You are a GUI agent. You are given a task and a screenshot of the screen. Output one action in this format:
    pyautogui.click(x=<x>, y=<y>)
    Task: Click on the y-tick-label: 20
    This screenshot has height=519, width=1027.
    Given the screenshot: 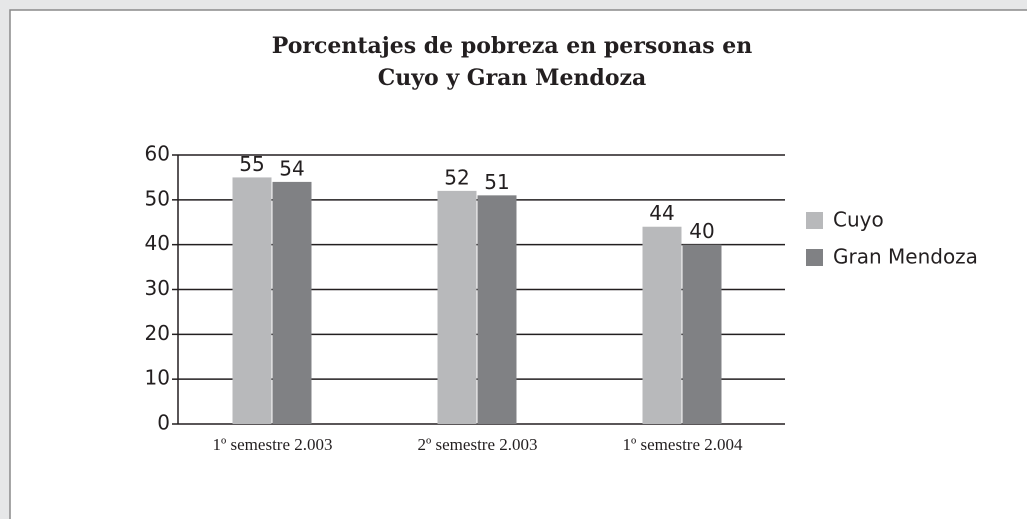 What is the action you would take?
    pyautogui.click(x=157, y=333)
    